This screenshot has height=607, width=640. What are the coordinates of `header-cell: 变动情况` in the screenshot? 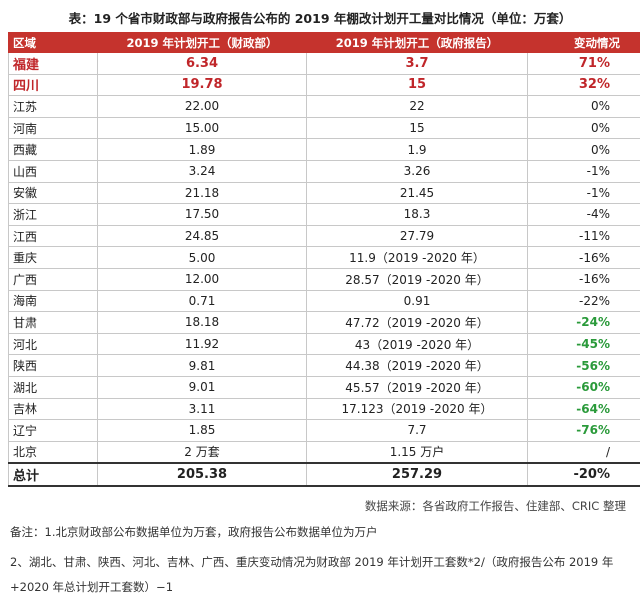 It's located at (583, 42).